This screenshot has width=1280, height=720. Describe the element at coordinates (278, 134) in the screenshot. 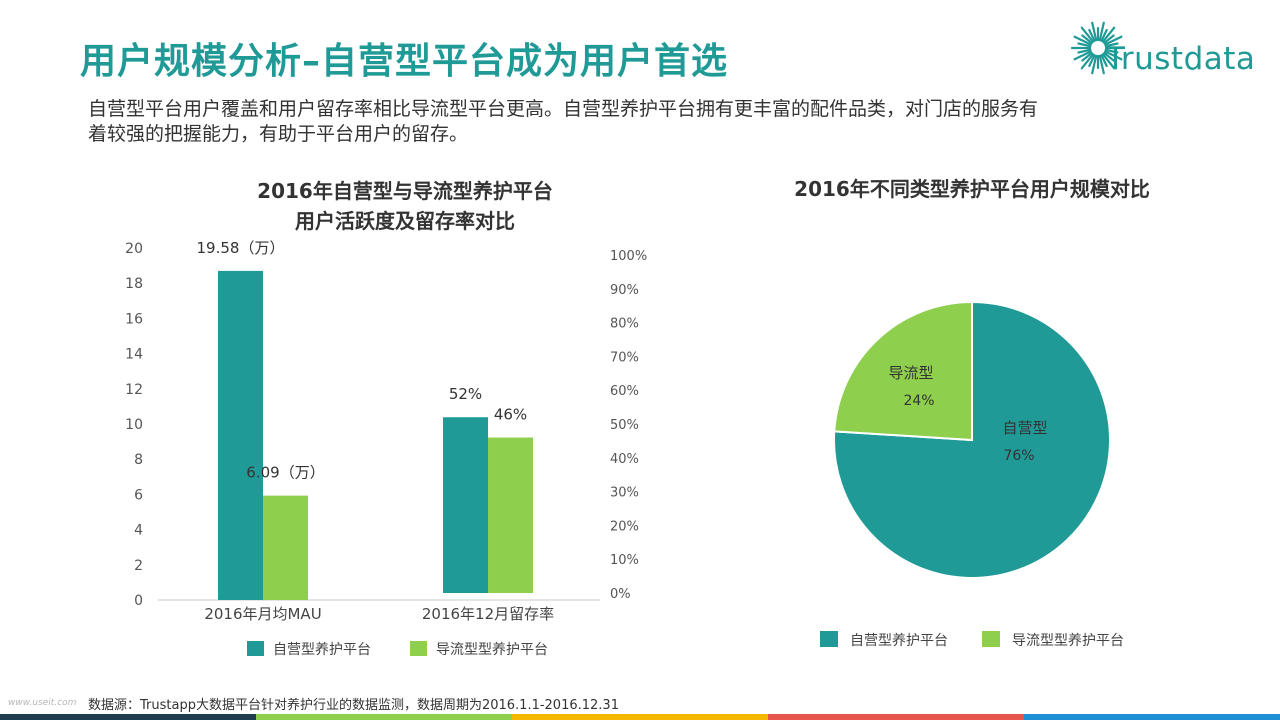

I see `summary-line-2: 着较强的把握能力，有助于平台用户的留存。` at that location.